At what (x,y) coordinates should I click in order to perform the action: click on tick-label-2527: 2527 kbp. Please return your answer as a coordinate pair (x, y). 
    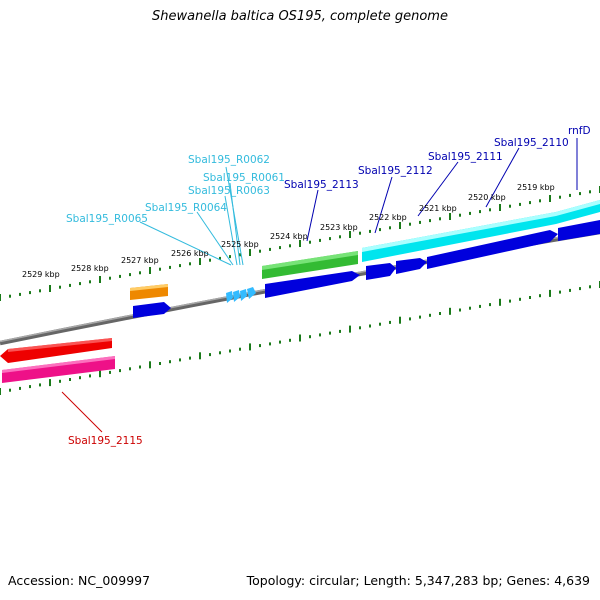
    Looking at the image, I should click on (140, 260).